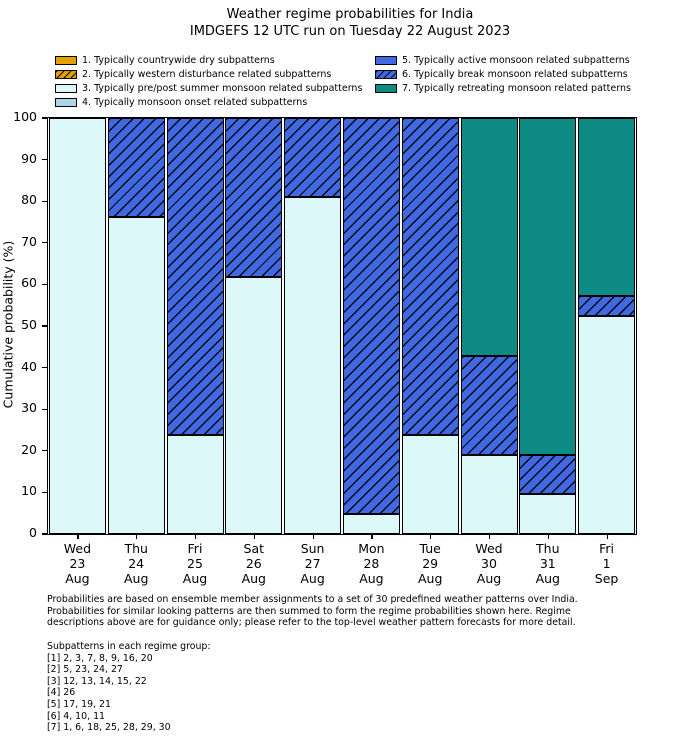 The width and height of the screenshot is (700, 754). I want to click on x-tick-label-line: Sun, so click(312, 548).